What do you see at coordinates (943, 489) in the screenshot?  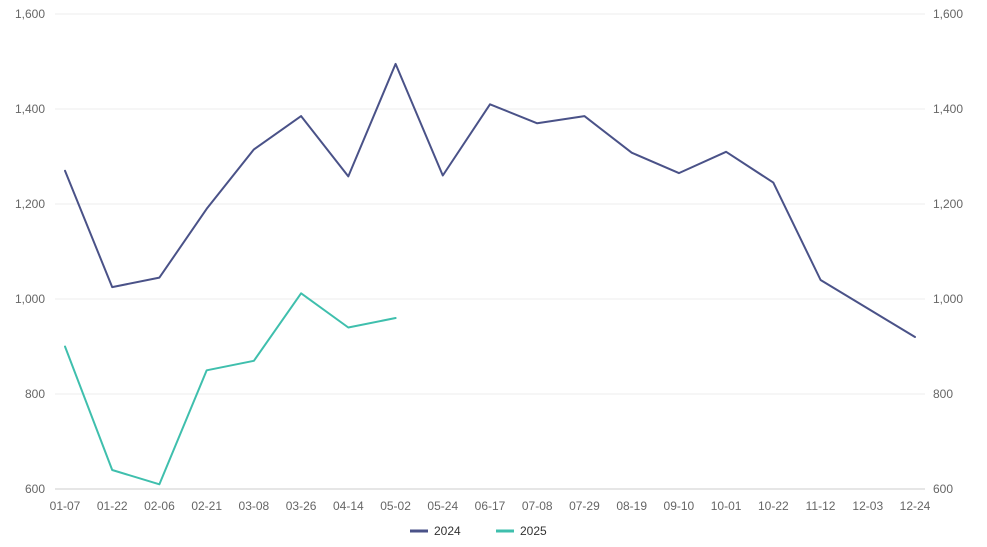 I see `y-tick-label-right: 600` at bounding box center [943, 489].